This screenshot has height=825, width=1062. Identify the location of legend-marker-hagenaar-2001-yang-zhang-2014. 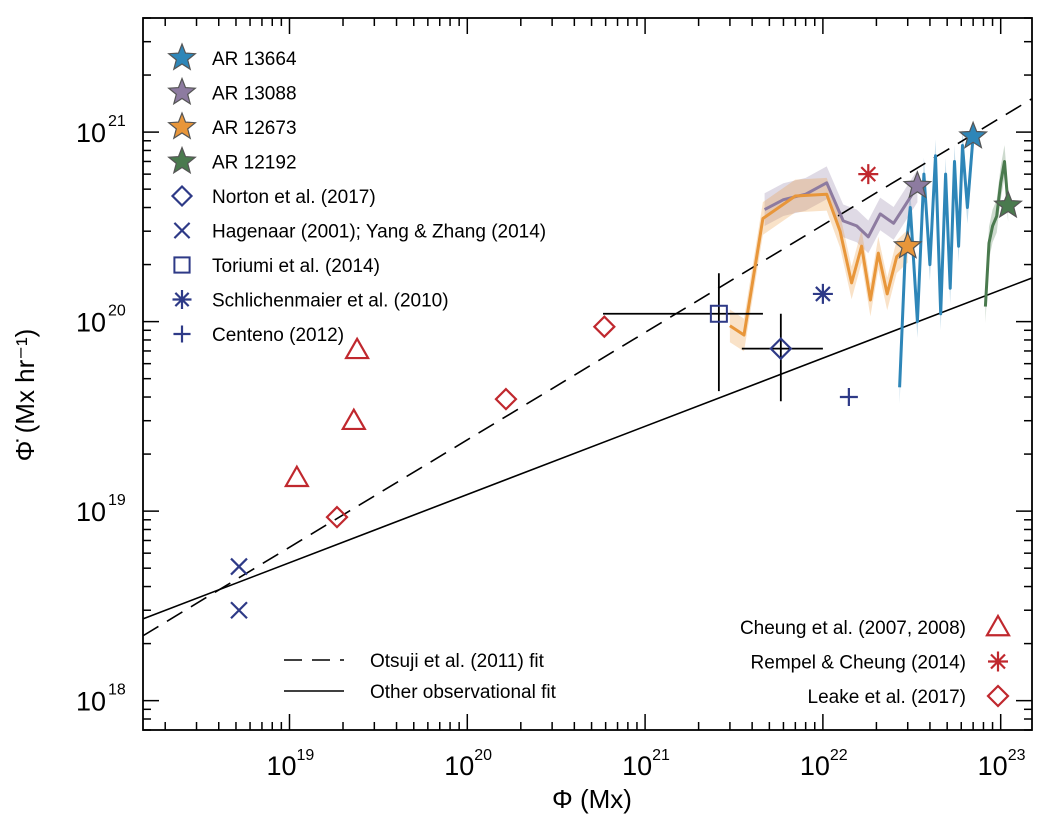
(182, 230).